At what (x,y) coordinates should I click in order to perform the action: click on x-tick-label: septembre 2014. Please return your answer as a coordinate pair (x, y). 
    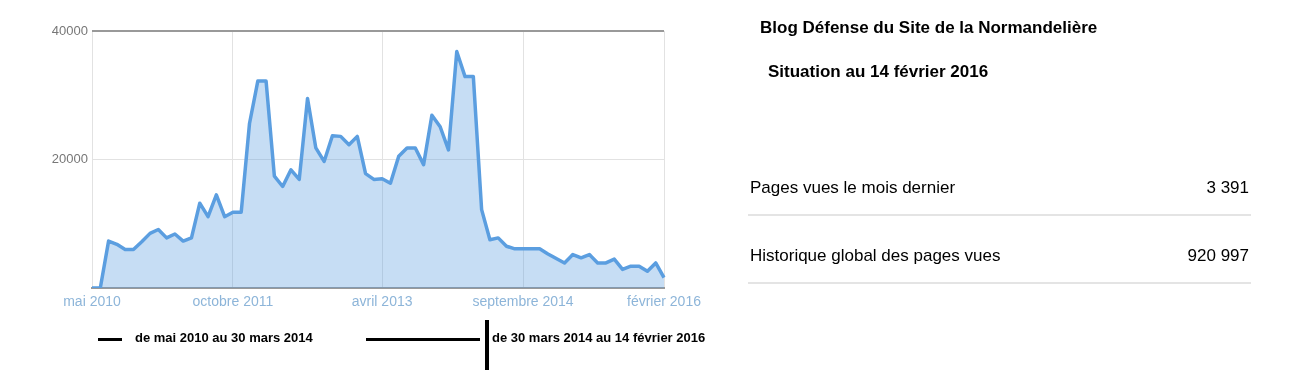
    Looking at the image, I should click on (523, 301).